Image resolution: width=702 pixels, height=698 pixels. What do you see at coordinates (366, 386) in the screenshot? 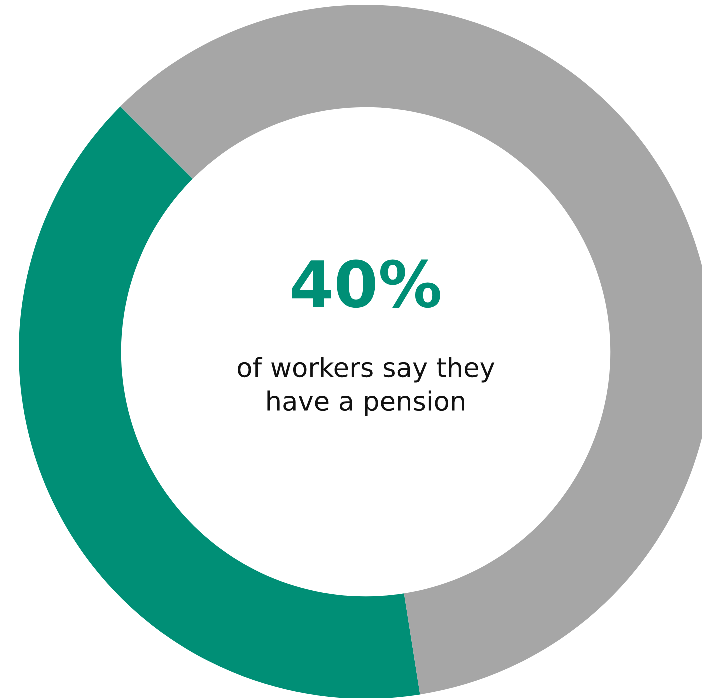
I see `text: of workers say they have a pension` at bounding box center [366, 386].